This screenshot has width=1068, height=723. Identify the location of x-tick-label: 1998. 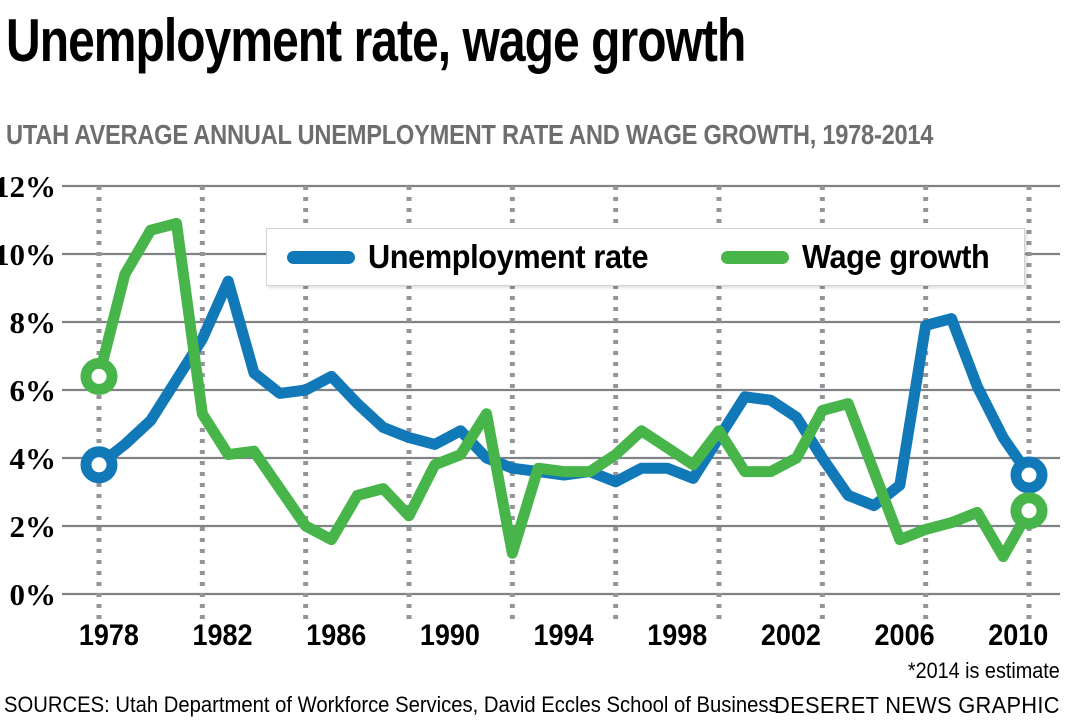
(677, 636).